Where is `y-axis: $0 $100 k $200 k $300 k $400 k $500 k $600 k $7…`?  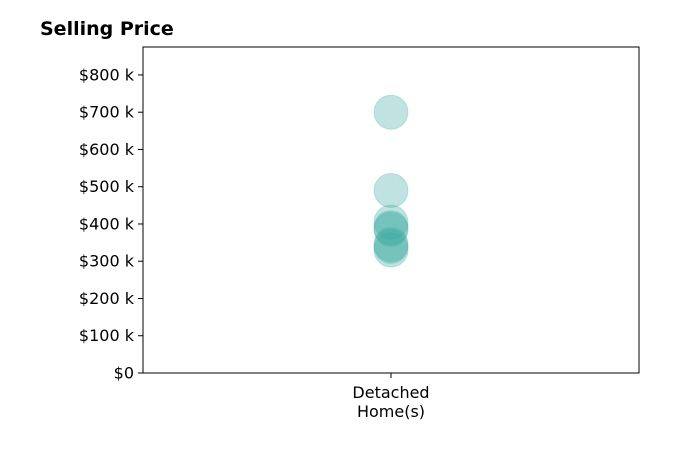
y-axis: $0 $100 k $200 k $300 k $400 k $500 k $600 k $7… is located at coordinates (111, 224).